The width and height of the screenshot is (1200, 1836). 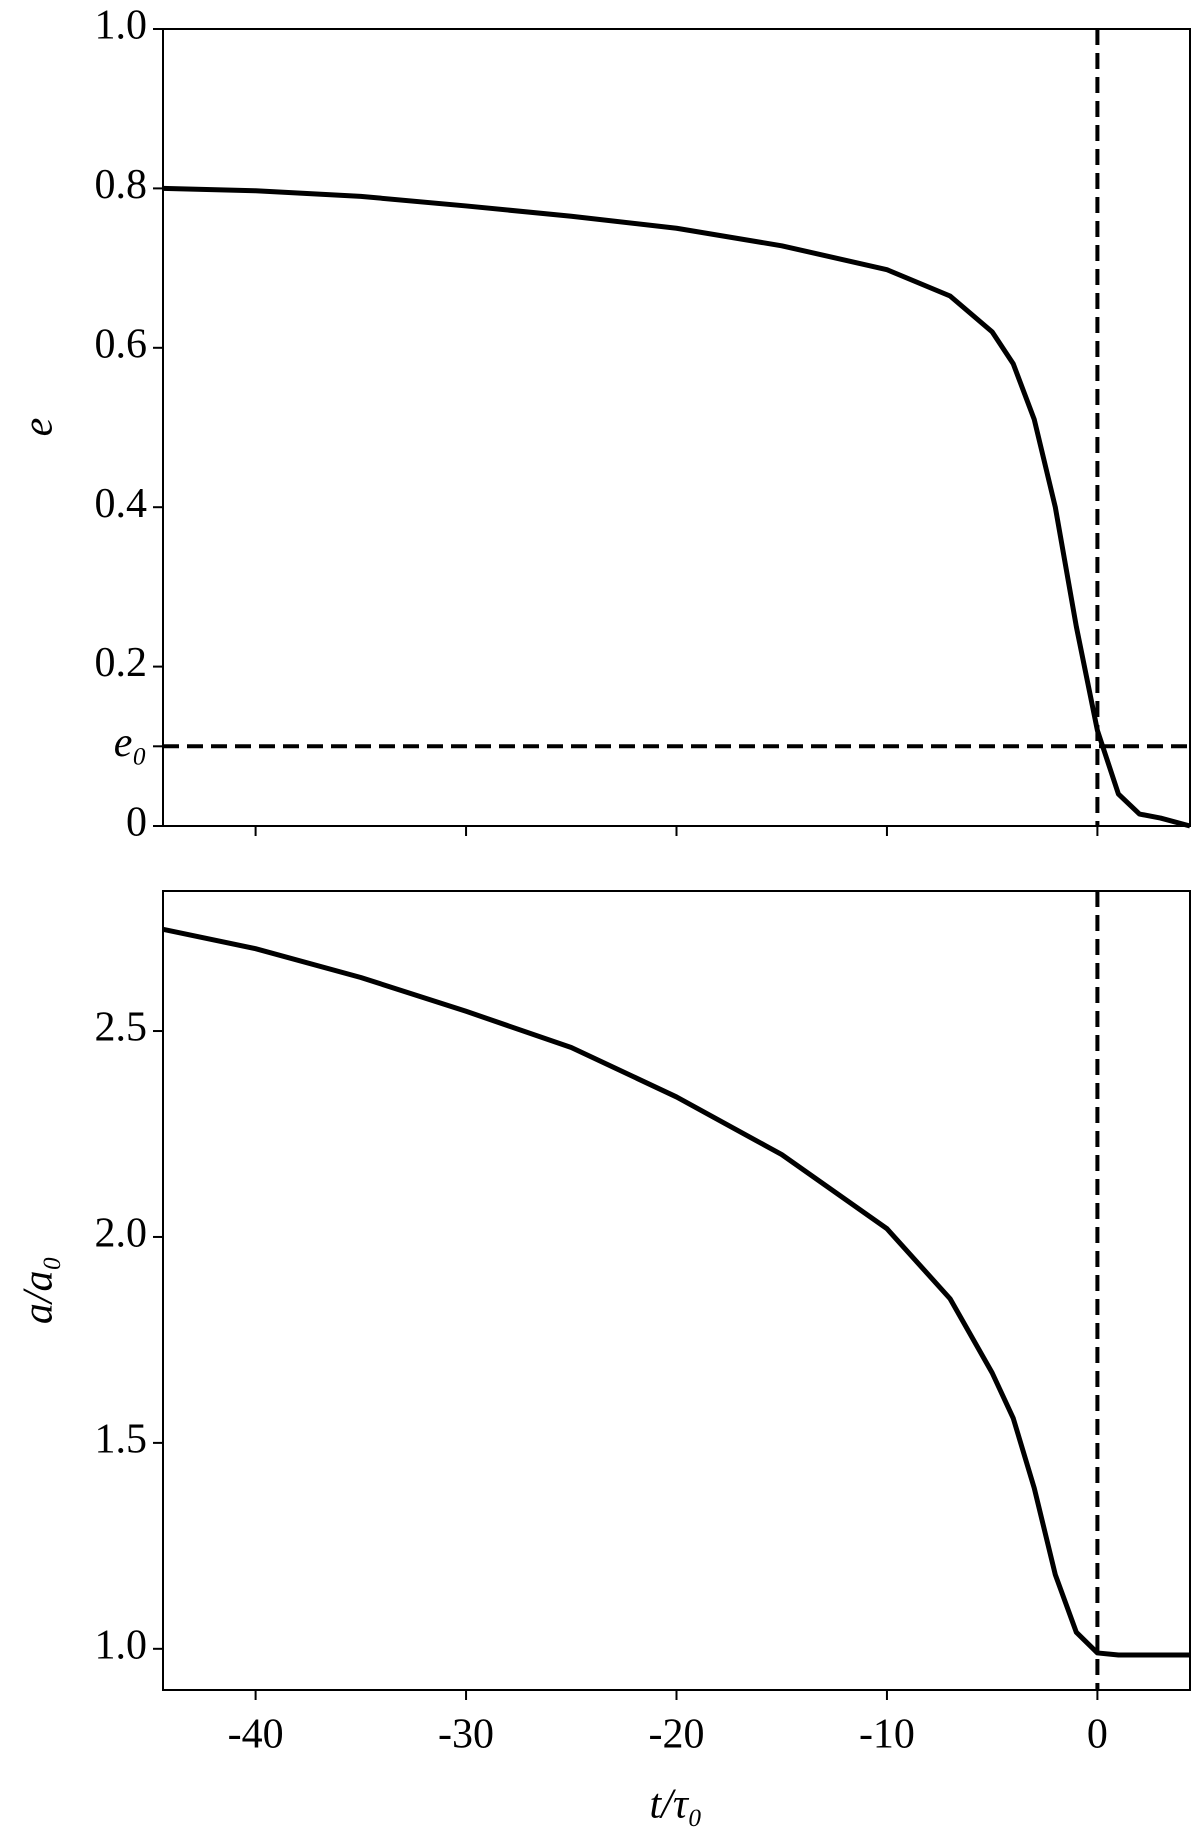 I want to click on y-tick-label: 0.2, so click(x=121, y=663).